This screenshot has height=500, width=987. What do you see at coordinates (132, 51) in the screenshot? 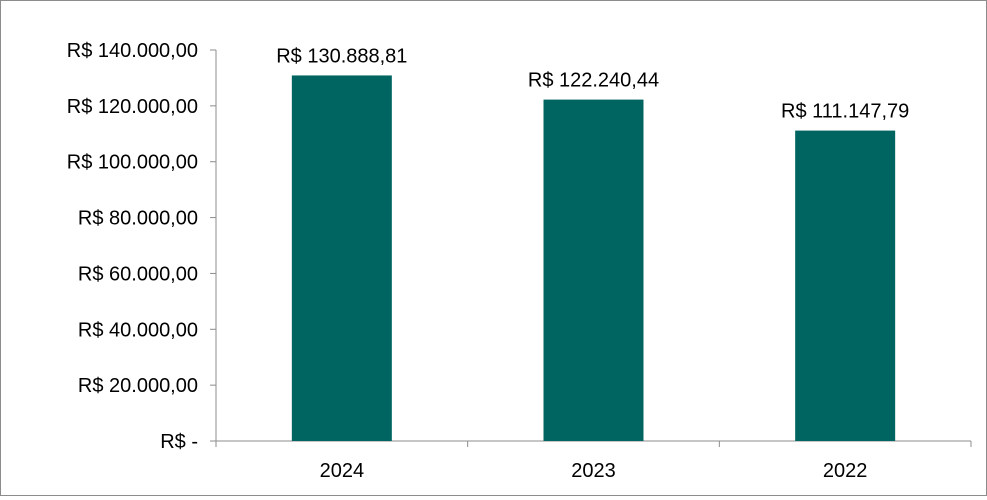
I see `y-tick-label: R$ 140.000,00` at bounding box center [132, 51].